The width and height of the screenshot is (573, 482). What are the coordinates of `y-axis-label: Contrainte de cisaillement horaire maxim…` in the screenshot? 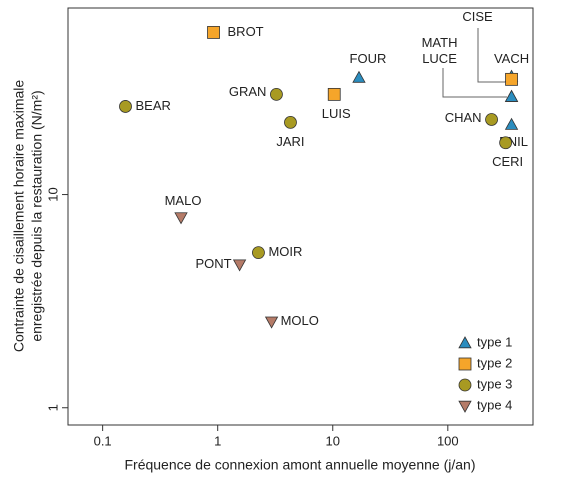 It's located at (19, 216).